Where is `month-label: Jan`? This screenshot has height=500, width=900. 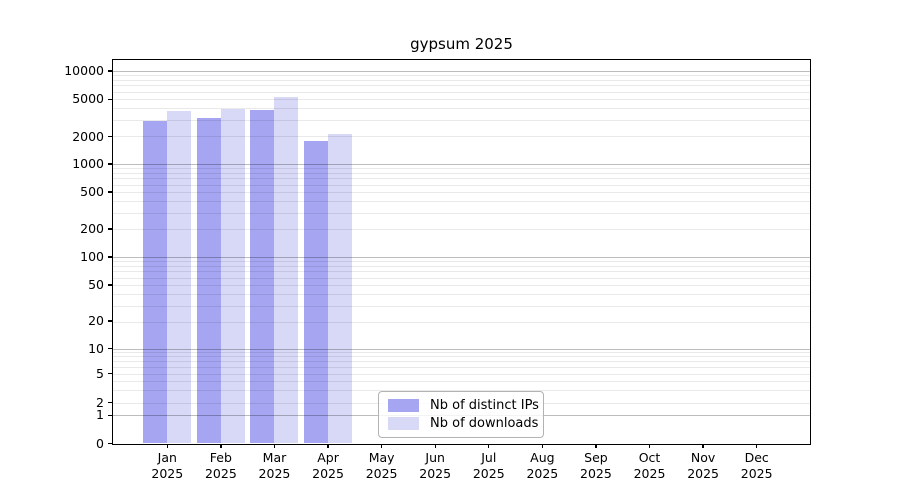 month-label: Jan is located at coordinates (167, 457).